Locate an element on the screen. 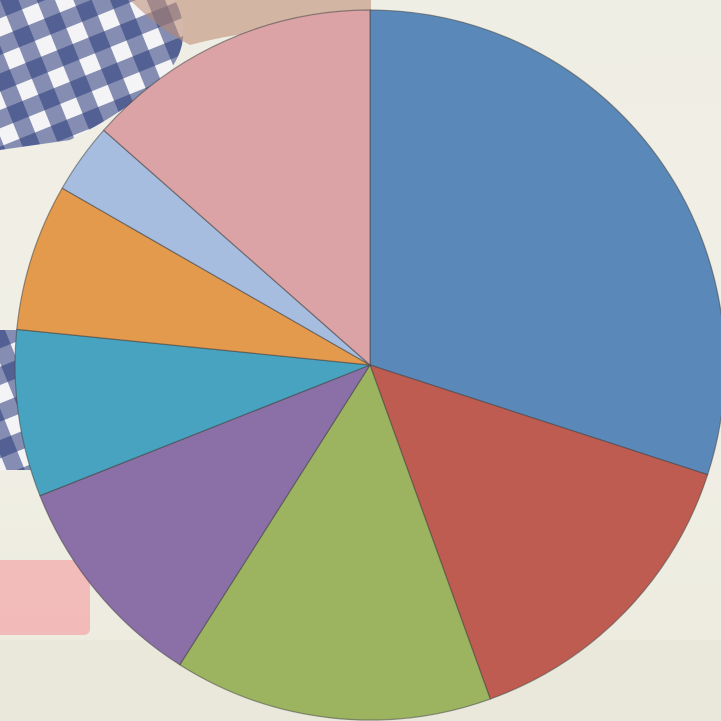 The width and height of the screenshot is (721, 721). fabric-top is located at coordinates (92, 75).